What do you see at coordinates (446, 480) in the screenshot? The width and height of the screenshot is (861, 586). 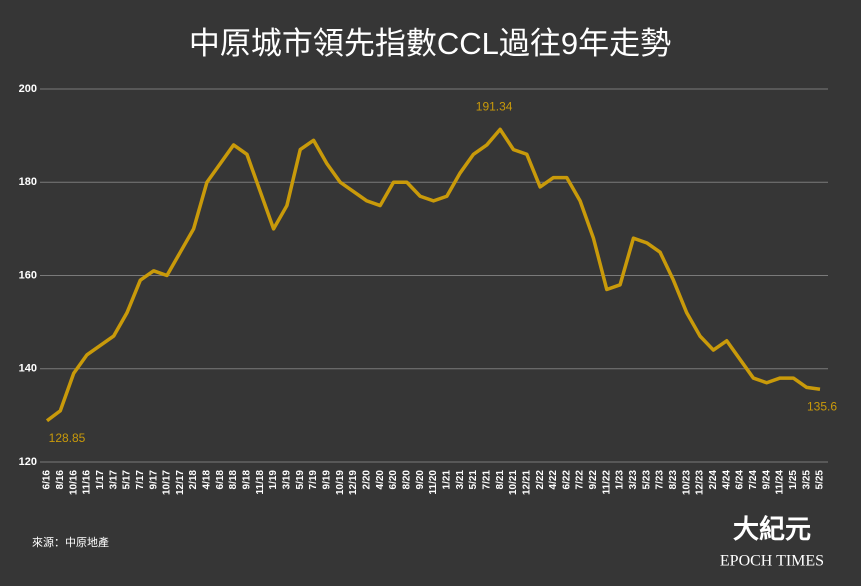 I see `x-tick-label: 1/21` at bounding box center [446, 480].